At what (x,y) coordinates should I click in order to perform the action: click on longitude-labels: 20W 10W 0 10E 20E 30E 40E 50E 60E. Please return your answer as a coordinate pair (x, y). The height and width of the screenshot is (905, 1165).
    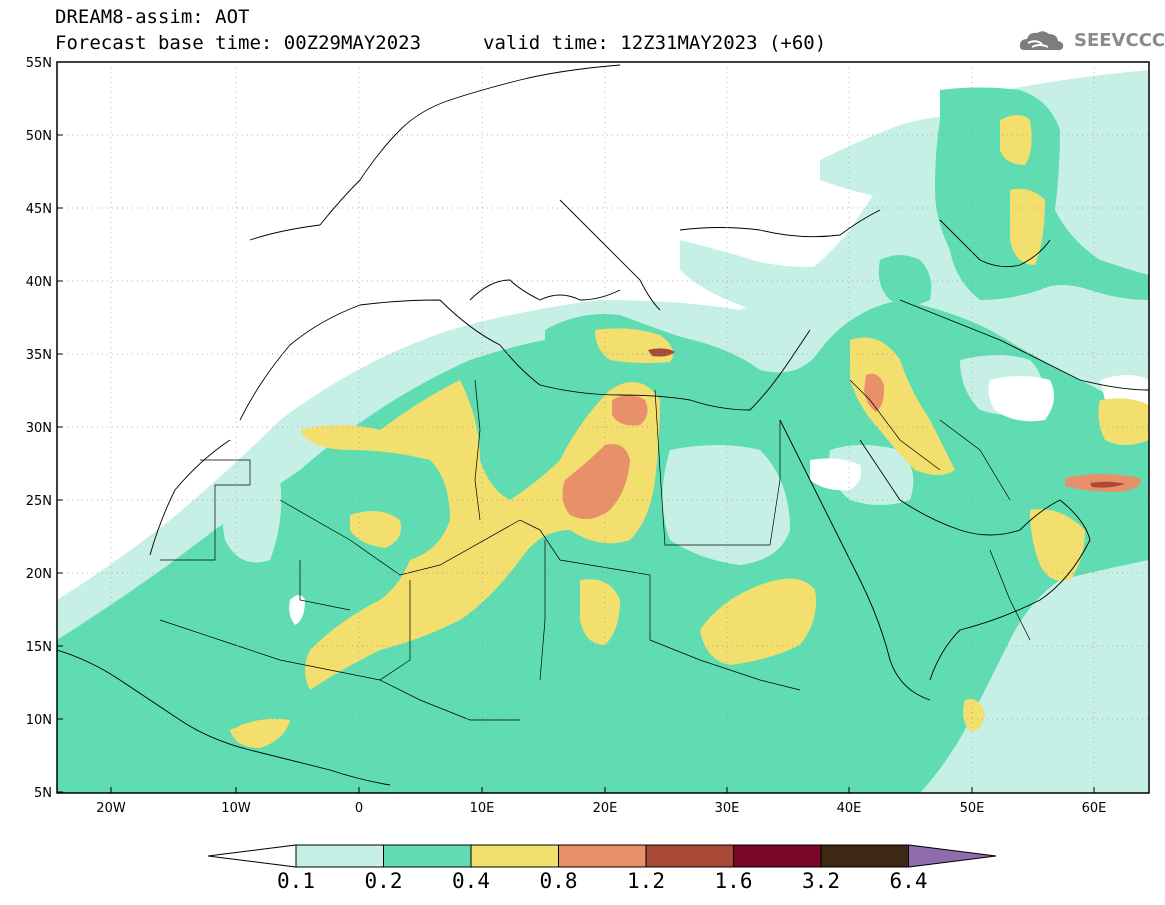
    Looking at the image, I should click on (601, 801).